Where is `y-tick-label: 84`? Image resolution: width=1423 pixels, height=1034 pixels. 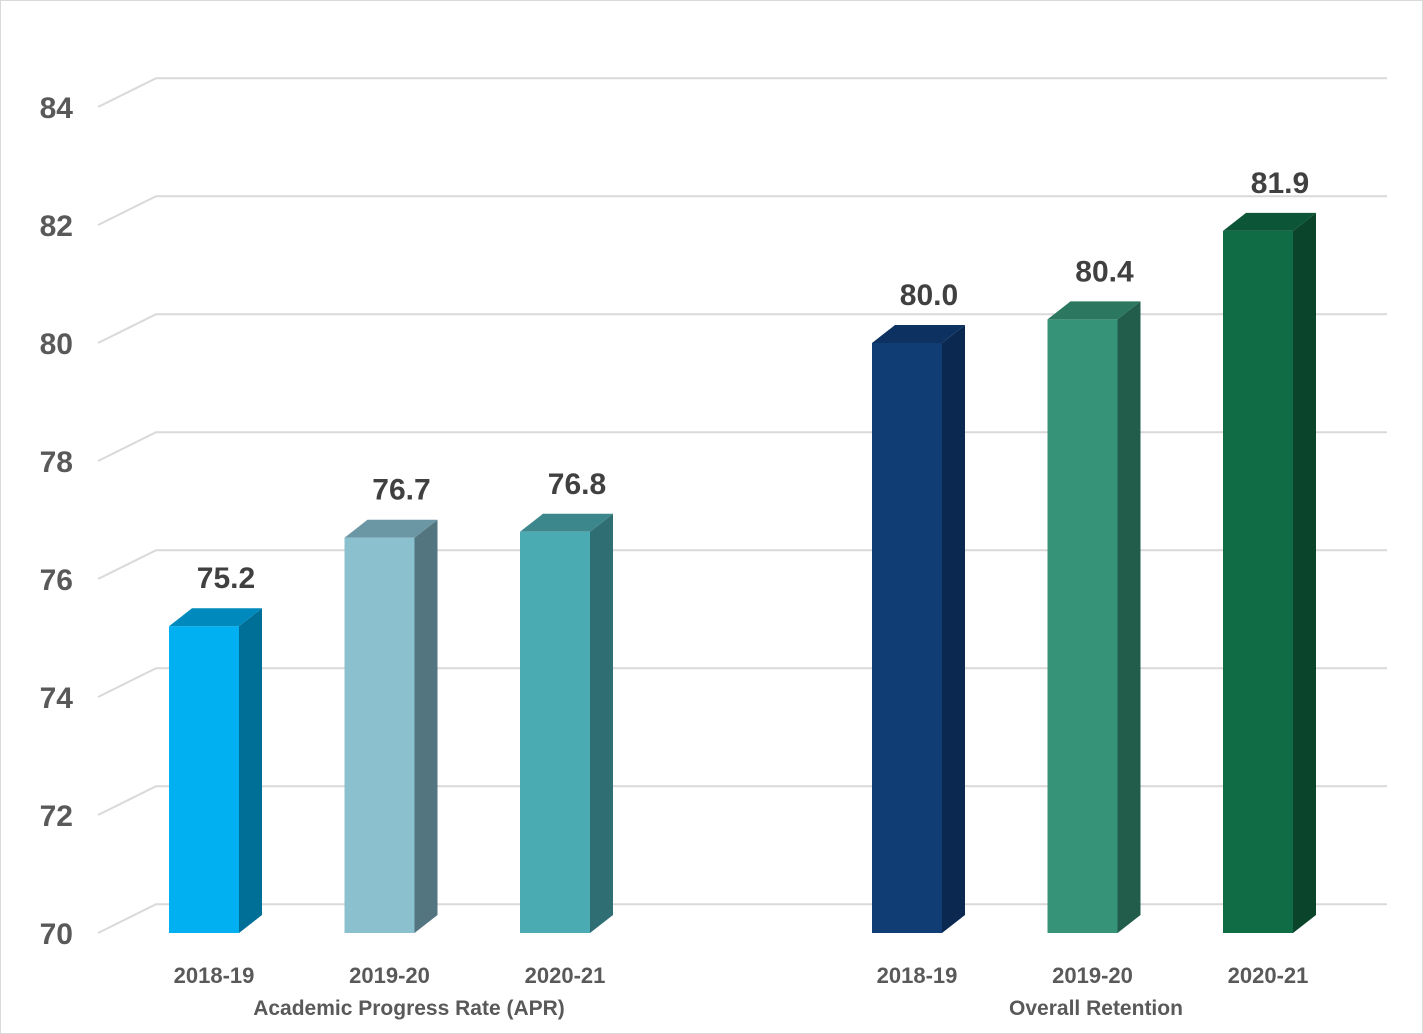 y-tick-label: 84 is located at coordinates (57, 108).